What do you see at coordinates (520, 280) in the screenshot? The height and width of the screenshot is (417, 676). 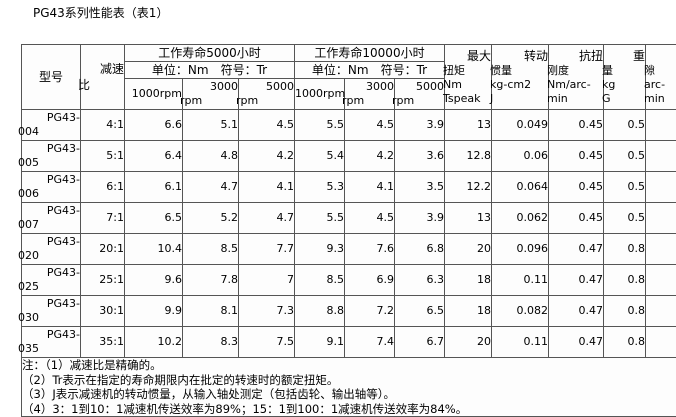 I see `cell-inertia: 0.11` at bounding box center [520, 280].